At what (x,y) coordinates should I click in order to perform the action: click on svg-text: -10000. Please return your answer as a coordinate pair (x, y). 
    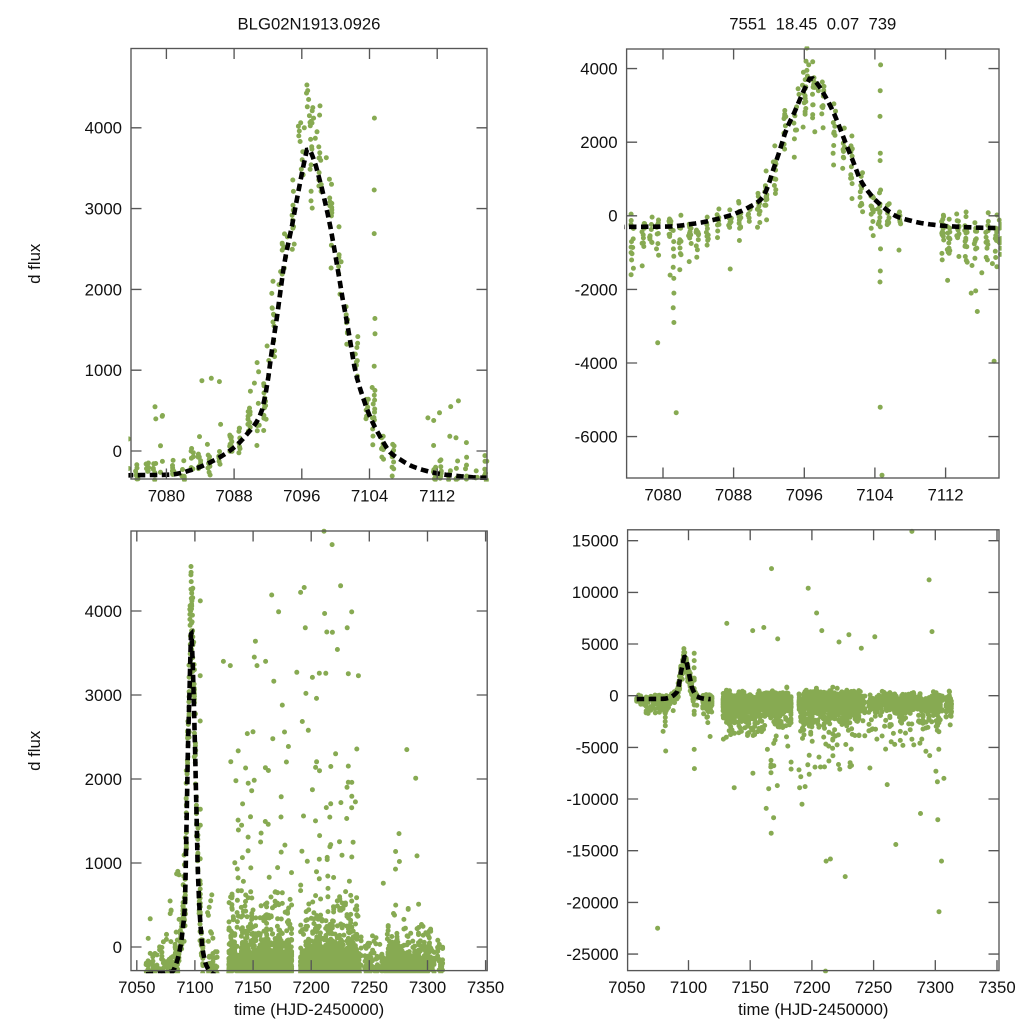
    Looking at the image, I should click on (592, 799).